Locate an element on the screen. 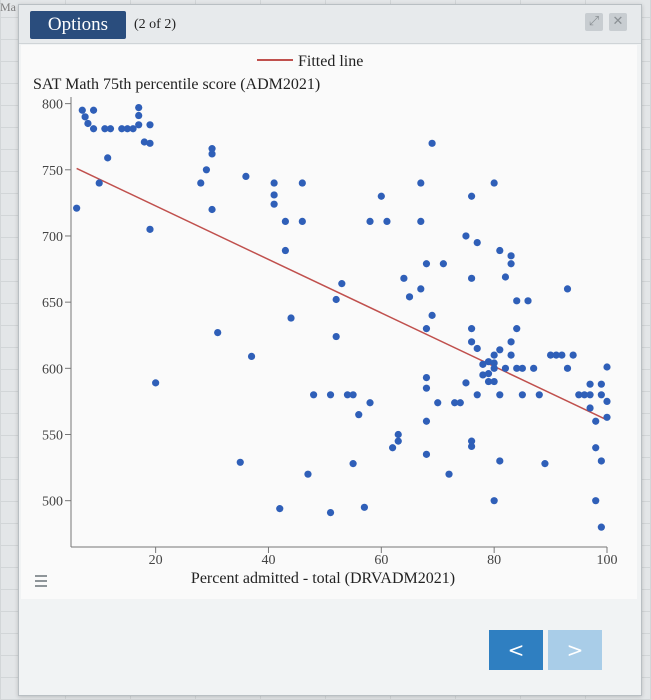  x-axis-label: Percent admitted - total (DRVADM2021) is located at coordinates (323, 578).